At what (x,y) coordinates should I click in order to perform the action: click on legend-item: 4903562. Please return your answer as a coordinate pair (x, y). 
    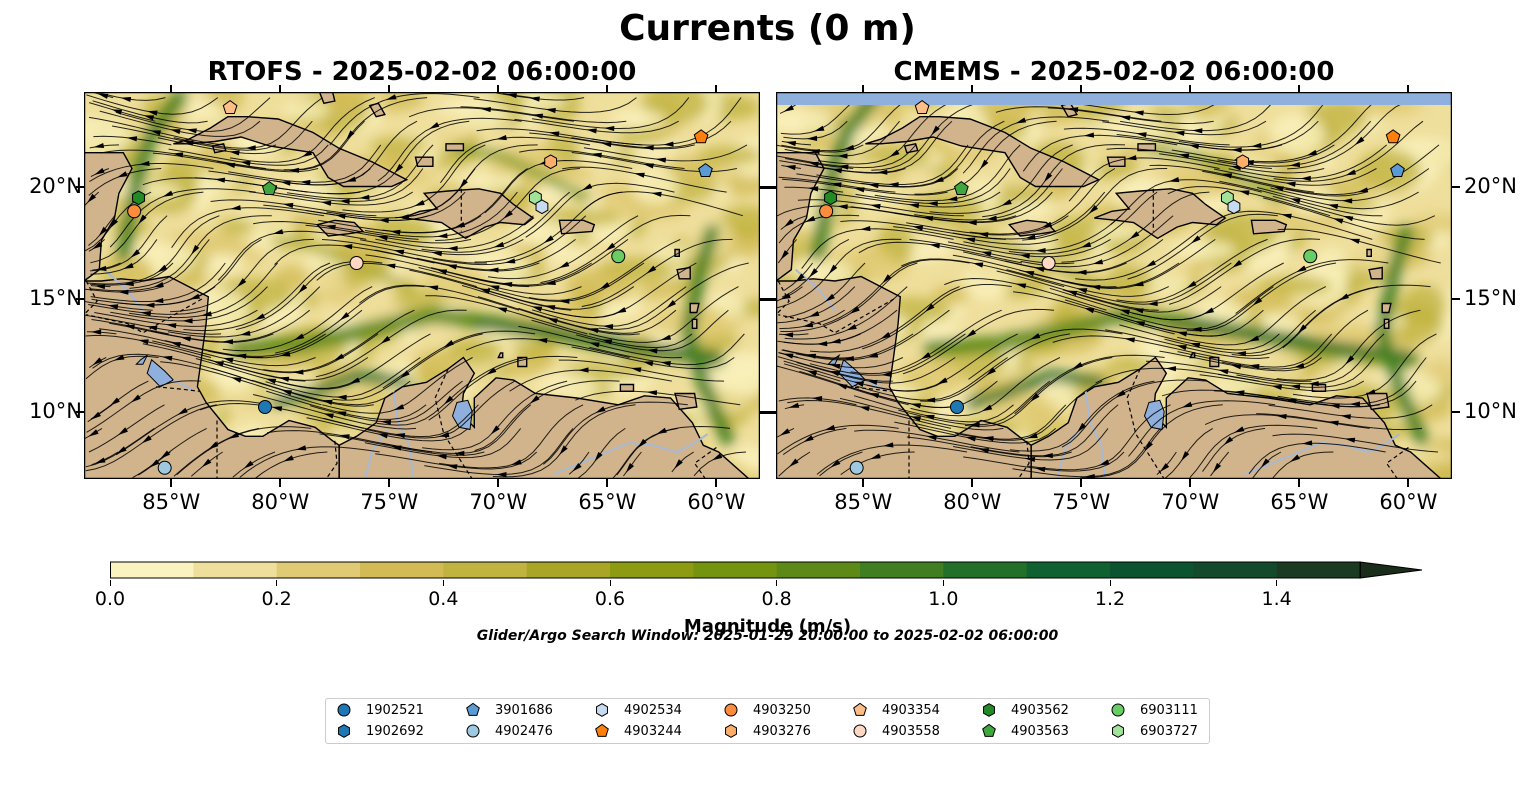
    Looking at the image, I should click on (1024, 710).